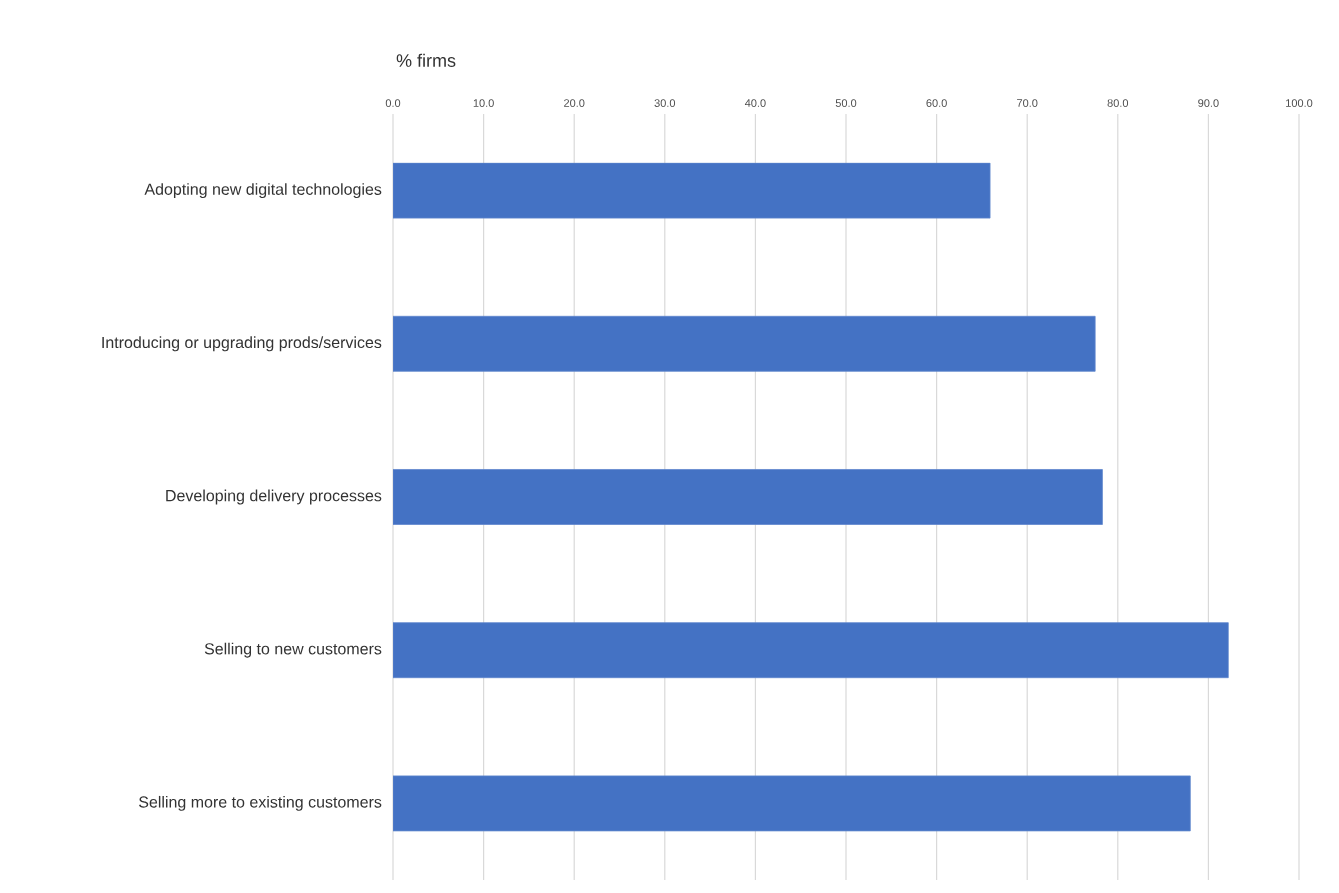 The width and height of the screenshot is (1339, 893). What do you see at coordinates (755, 103) in the screenshot?
I see `x-tick-label: 40.0` at bounding box center [755, 103].